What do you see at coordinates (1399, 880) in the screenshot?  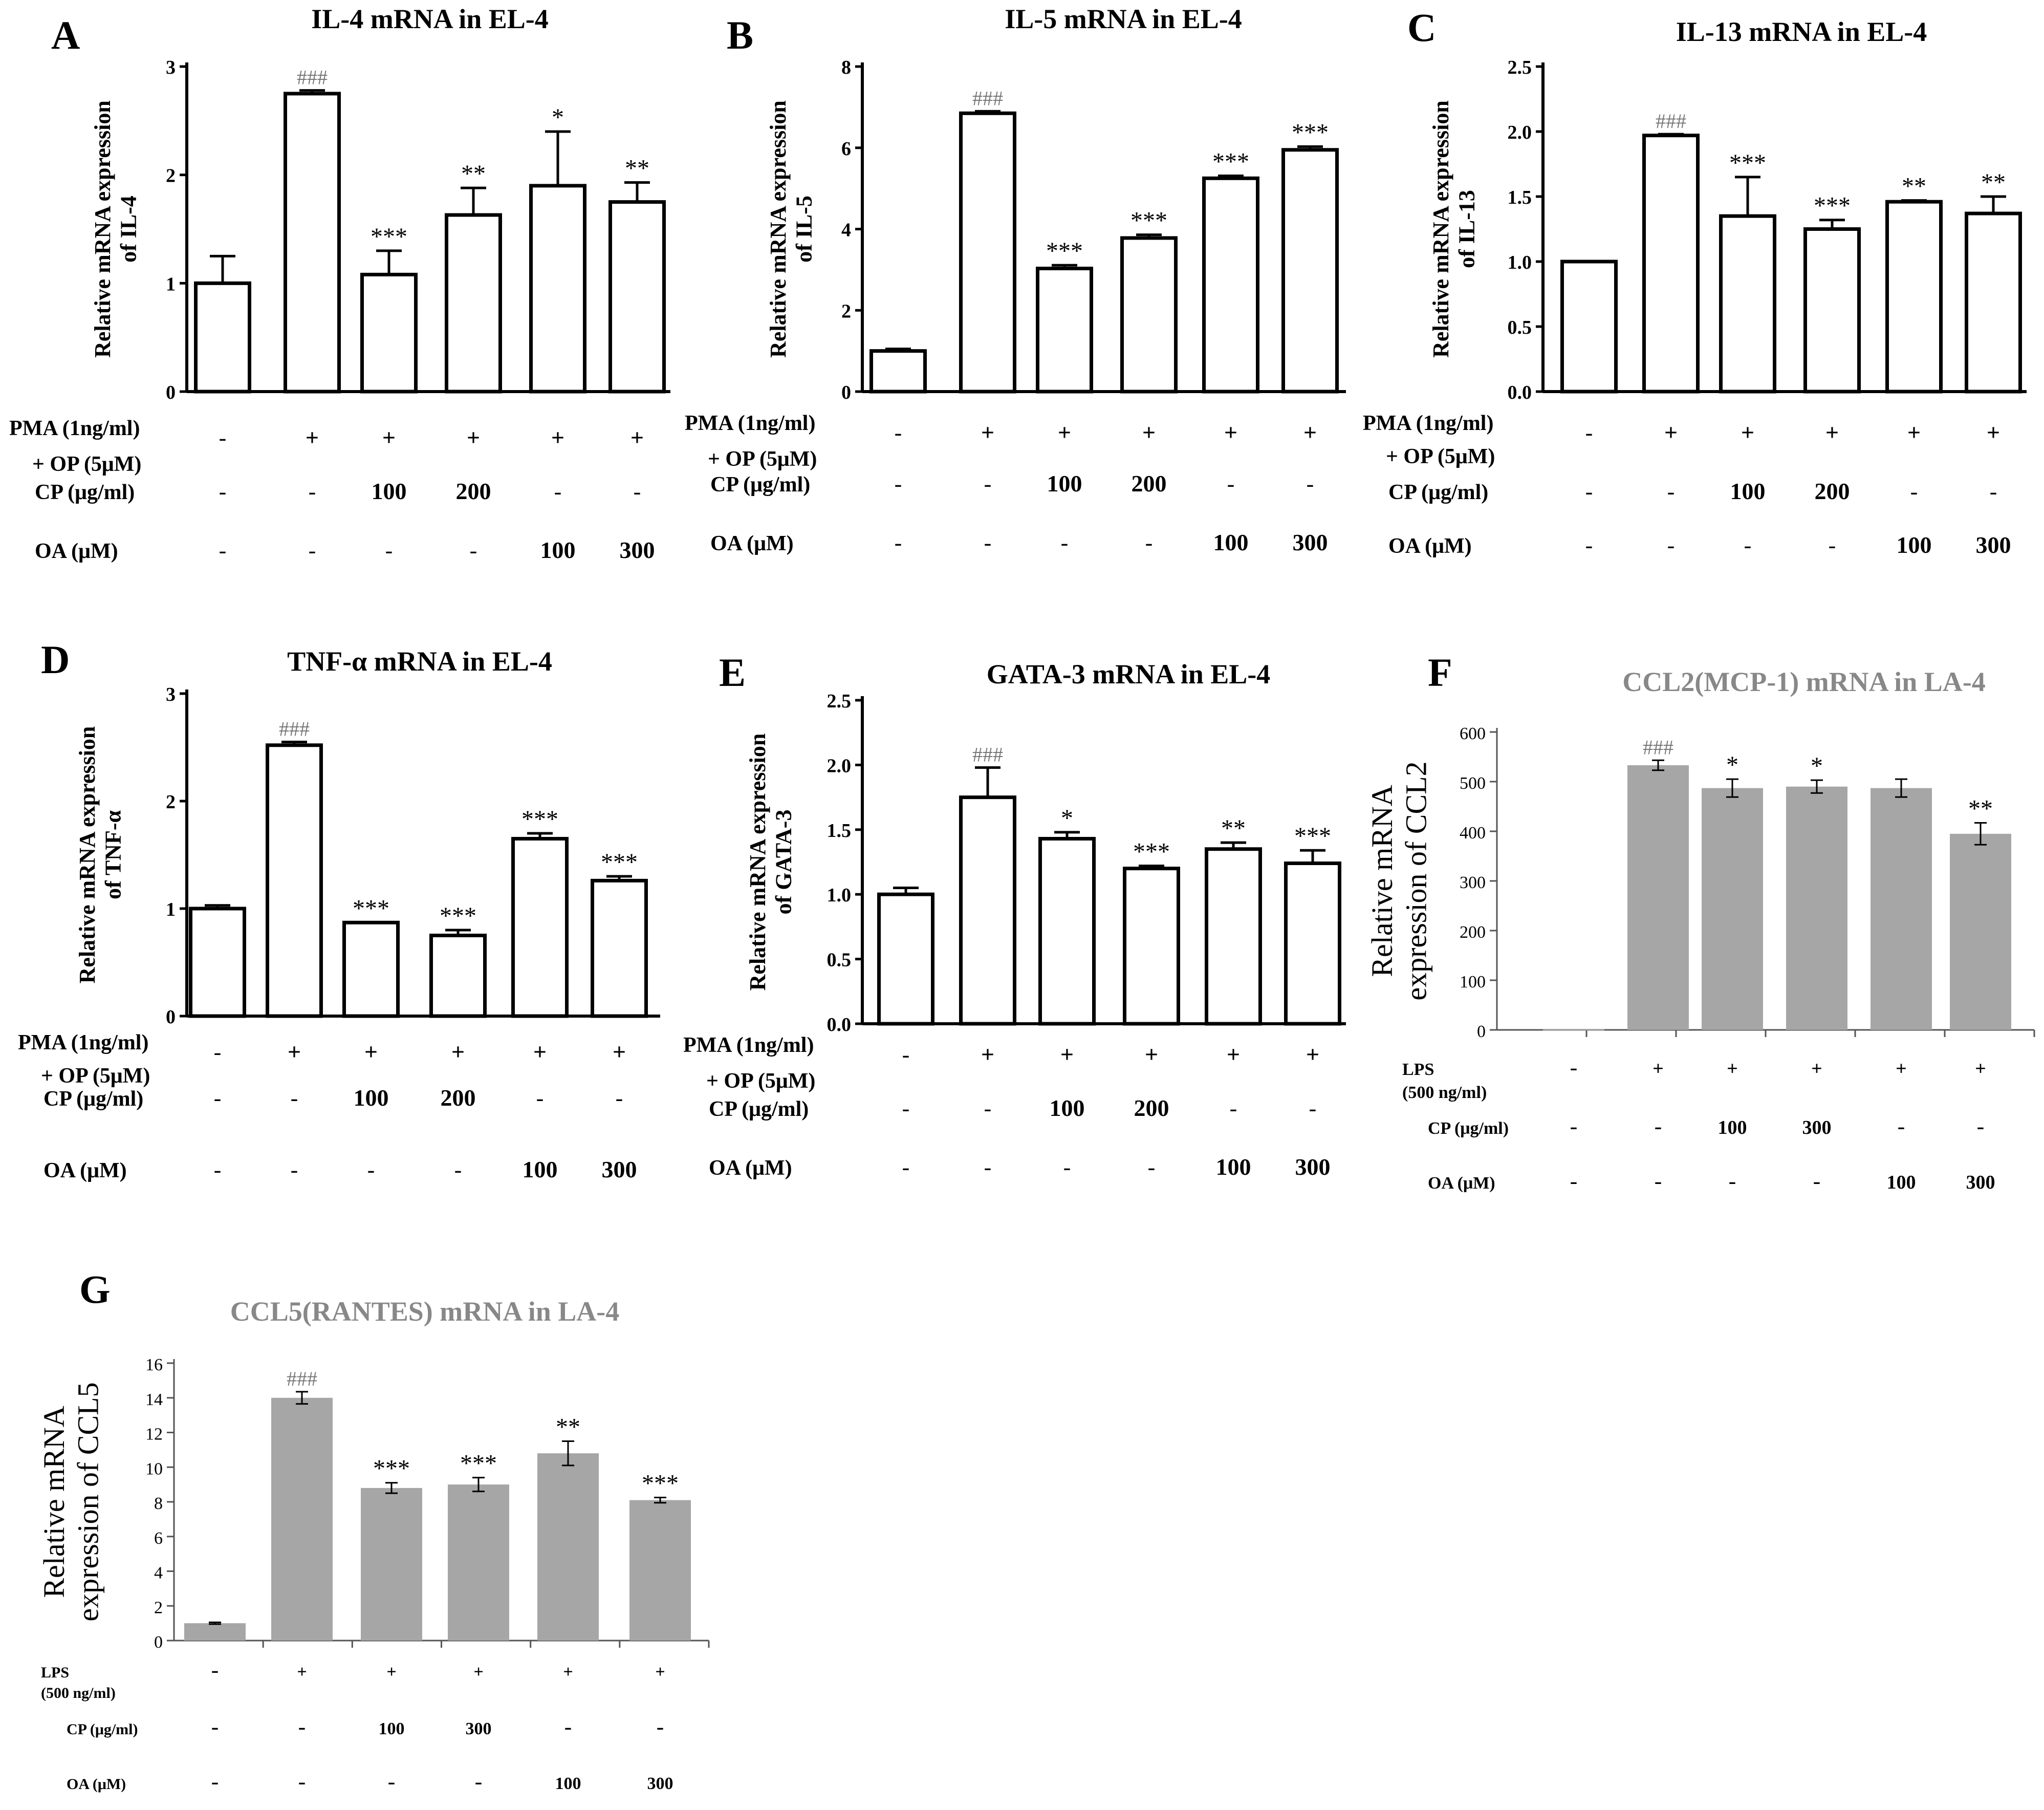 I see `y-axis-label: Relative mRNAexpression of CCL2` at bounding box center [1399, 880].